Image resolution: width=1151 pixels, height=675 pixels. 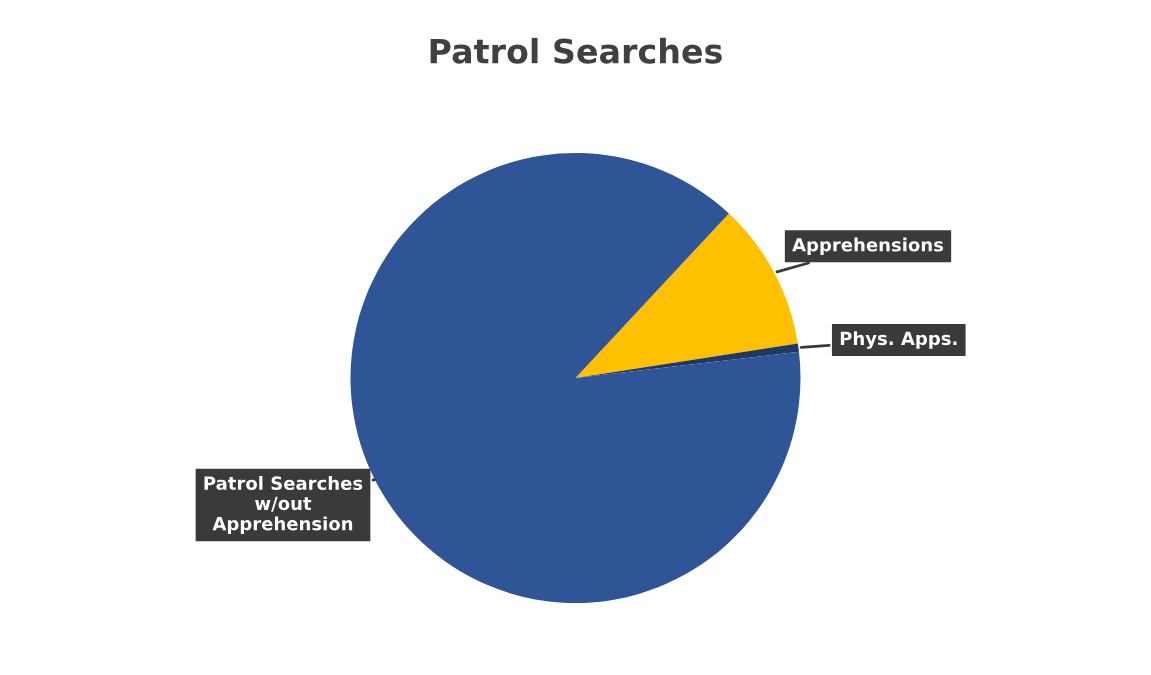 I want to click on slice-label: Patrol Searches w/out Apprehension, so click(x=283, y=505).